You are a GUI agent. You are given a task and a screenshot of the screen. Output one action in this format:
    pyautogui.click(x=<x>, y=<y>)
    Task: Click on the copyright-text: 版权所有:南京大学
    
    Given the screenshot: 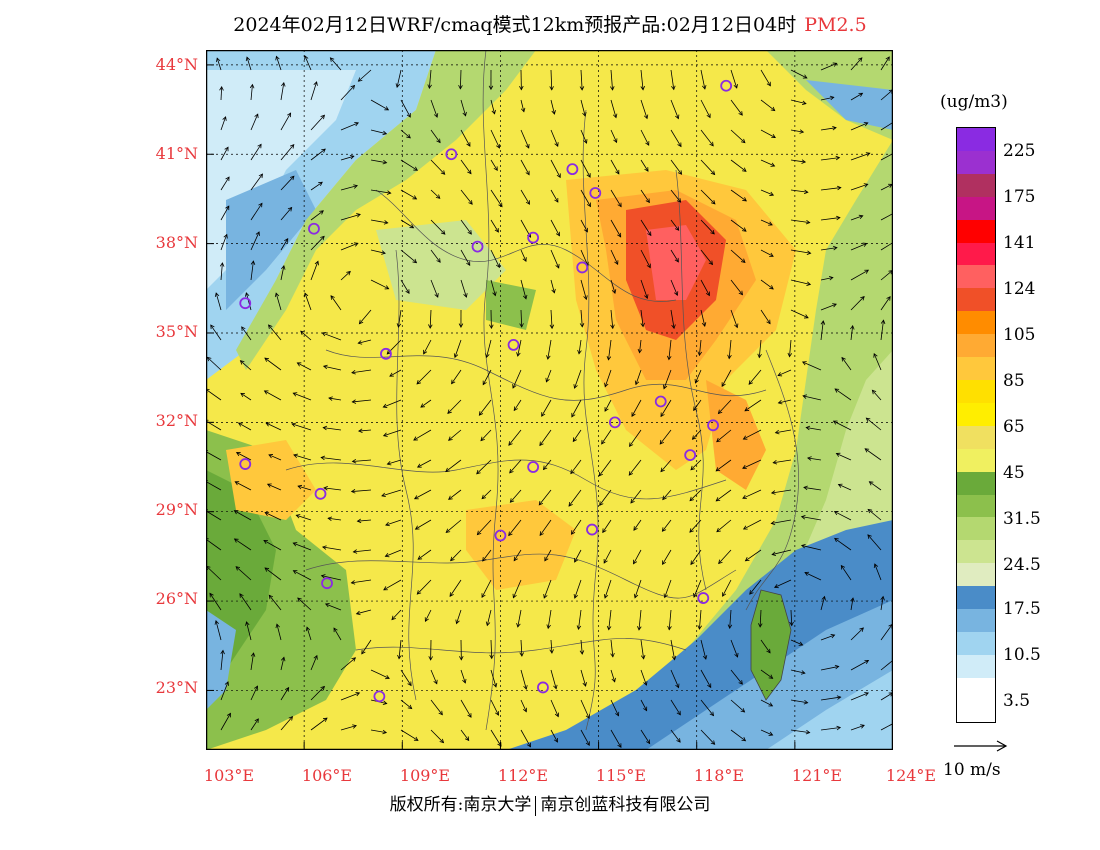 What is the action you would take?
    pyautogui.click(x=460, y=805)
    